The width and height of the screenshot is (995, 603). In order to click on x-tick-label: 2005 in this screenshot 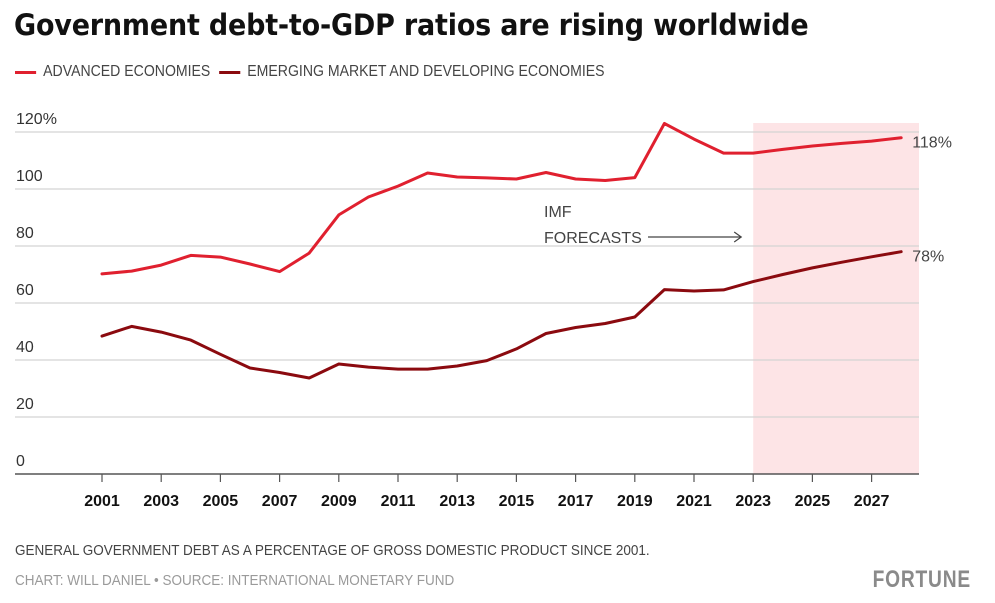, I will do `click(221, 501)`.